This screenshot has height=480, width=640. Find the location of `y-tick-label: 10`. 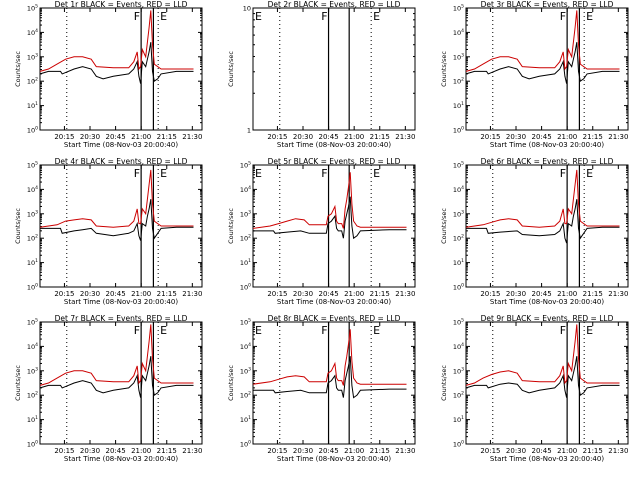

y-tick-label: 10 is located at coordinates (247, 9).